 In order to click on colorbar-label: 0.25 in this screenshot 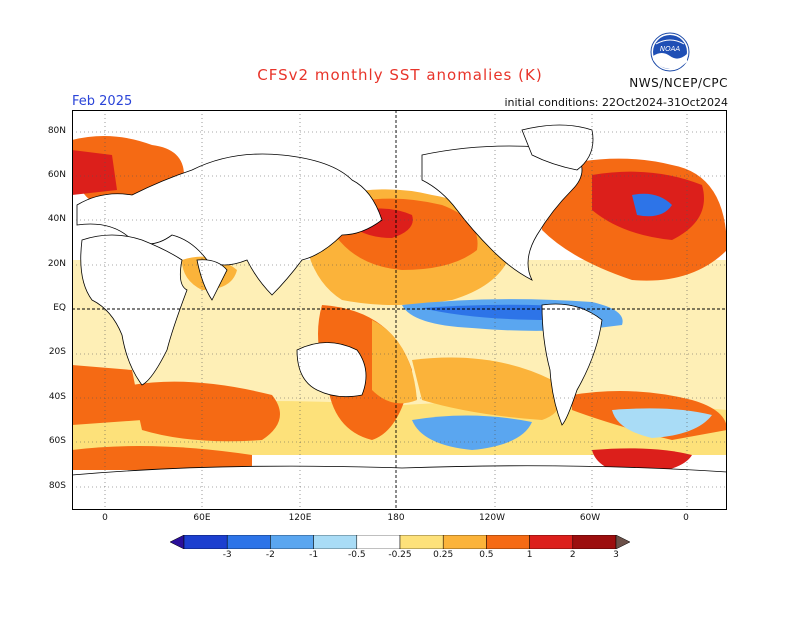, I will do `click(443, 555)`.